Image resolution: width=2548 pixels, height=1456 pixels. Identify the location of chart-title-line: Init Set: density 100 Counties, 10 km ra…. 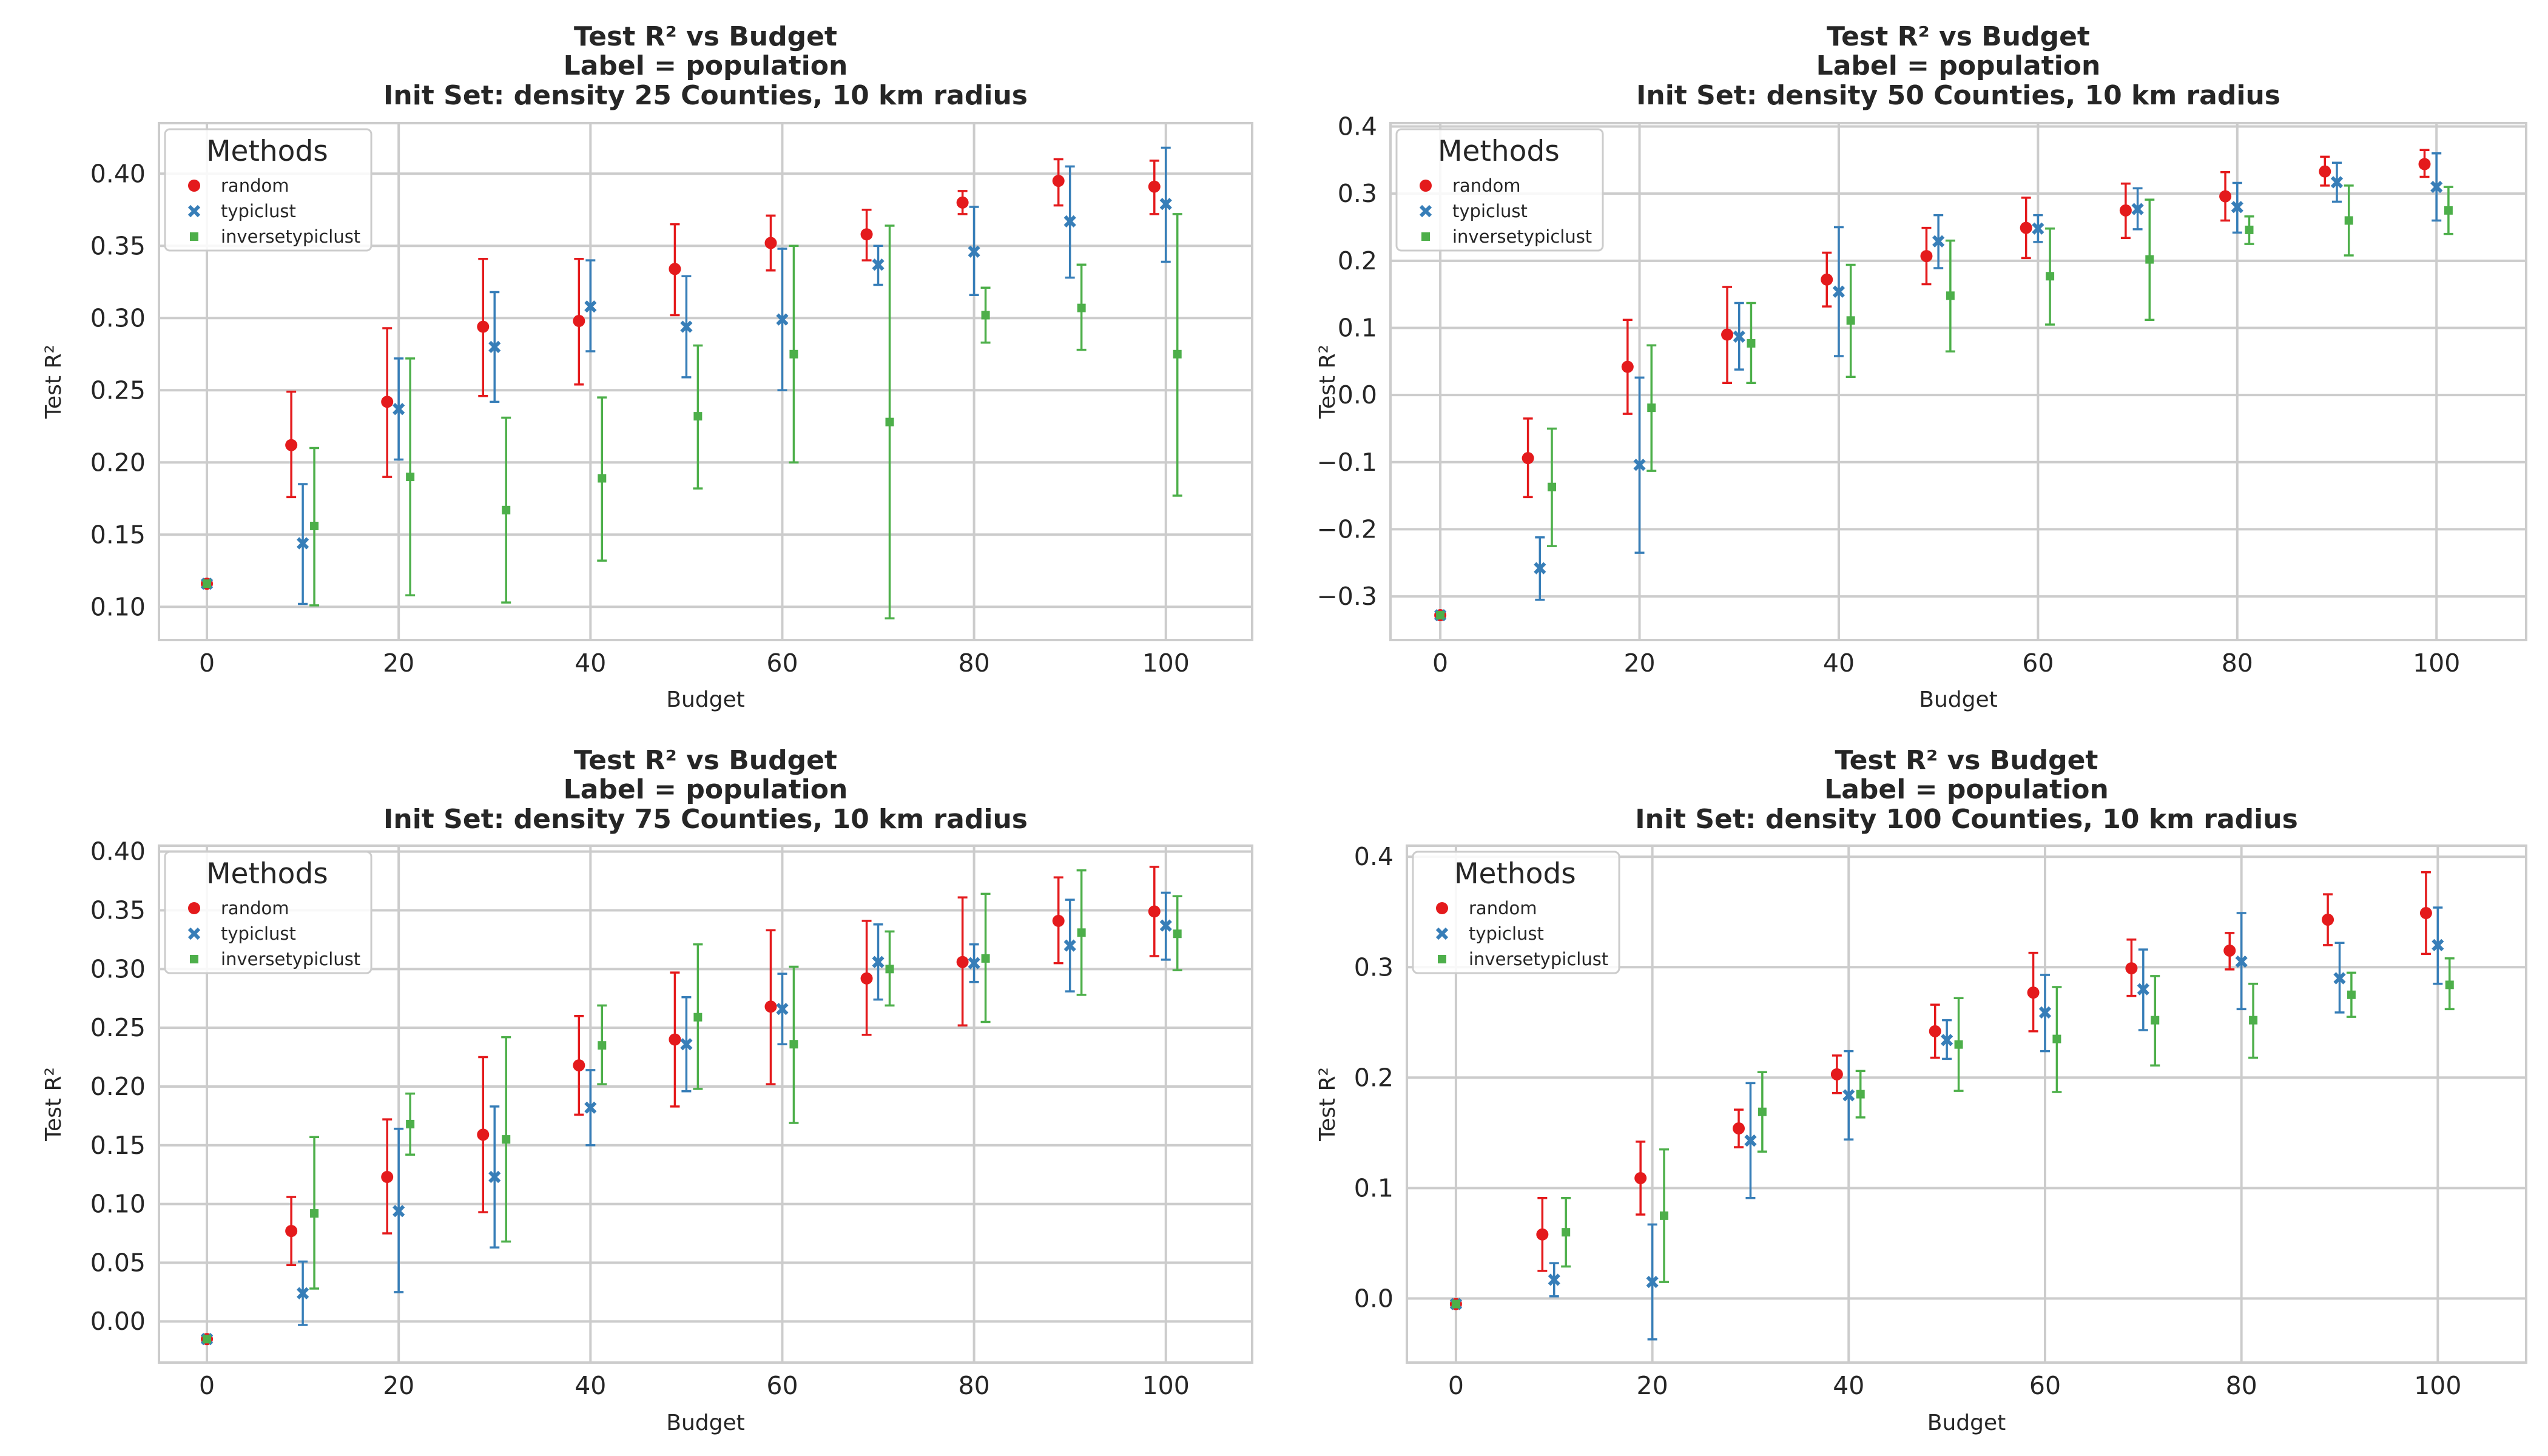
(1966, 819).